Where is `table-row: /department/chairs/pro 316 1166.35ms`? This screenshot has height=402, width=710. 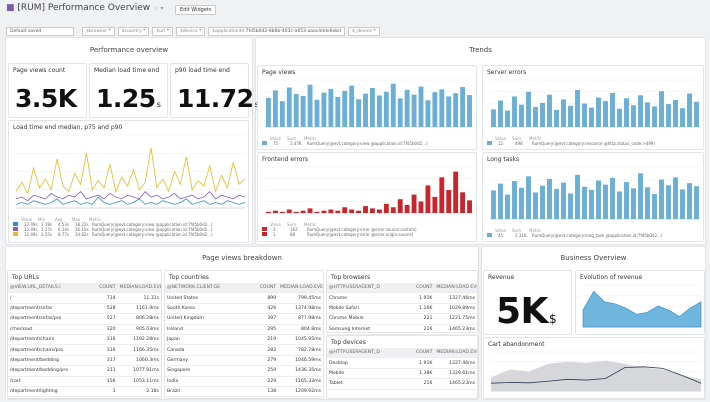
table-row: /department/chairs/pro 316 1166.35ms is located at coordinates (84, 350).